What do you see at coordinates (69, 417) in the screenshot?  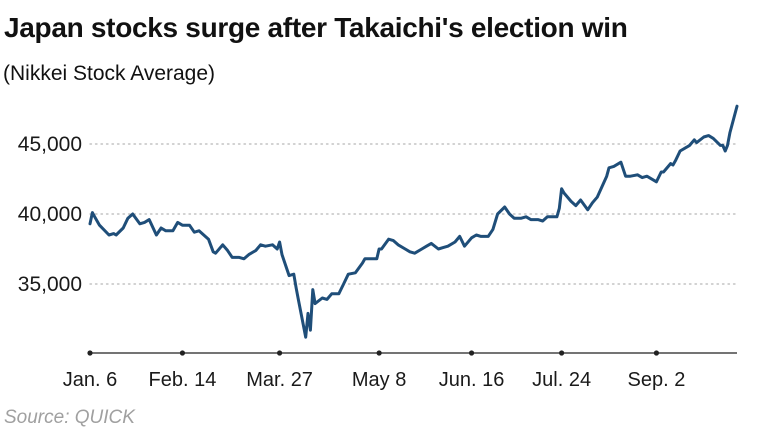 I see `source-note: Source: QUICK` at bounding box center [69, 417].